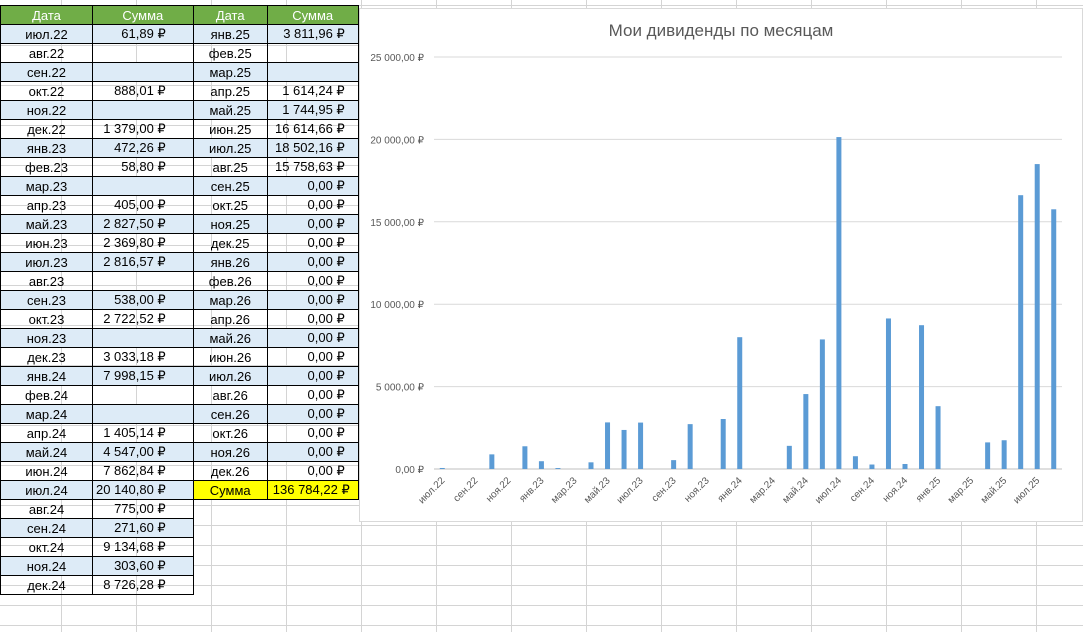 Image resolution: width=1083 pixels, height=632 pixels. I want to click on date-cell: дек.22, so click(46, 129).